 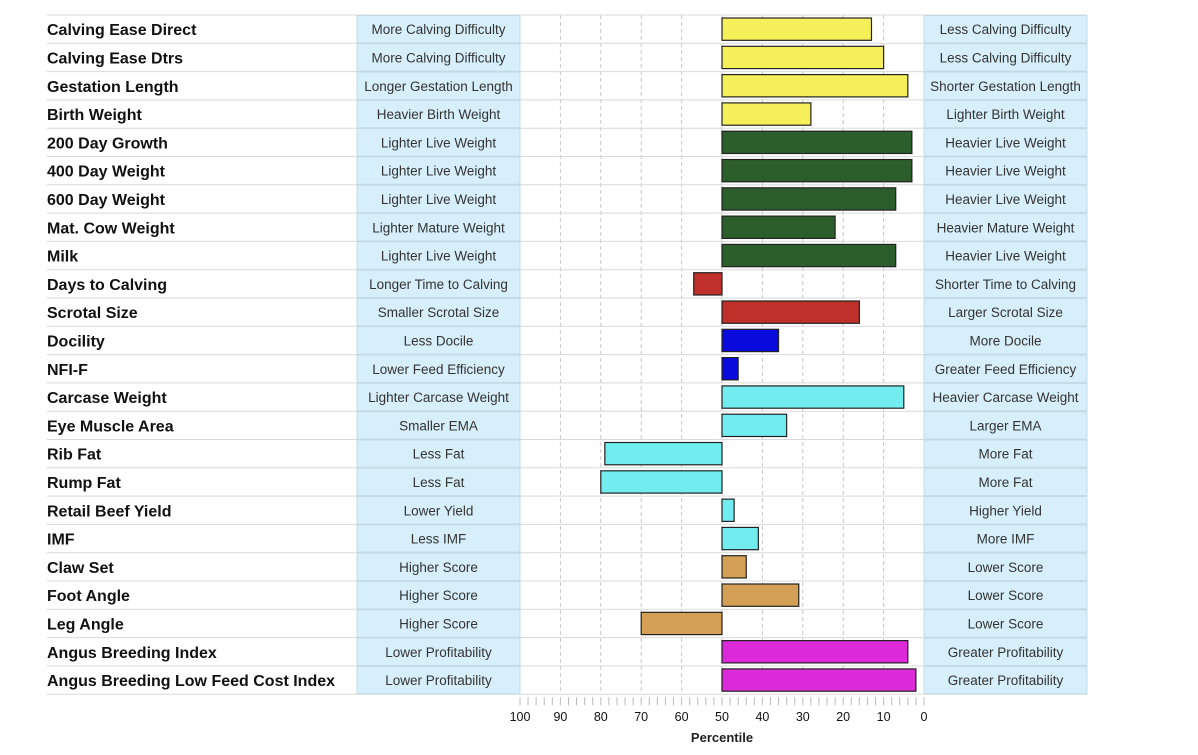 What do you see at coordinates (110, 426) in the screenshot?
I see `trait-label: Eye Muscle Area` at bounding box center [110, 426].